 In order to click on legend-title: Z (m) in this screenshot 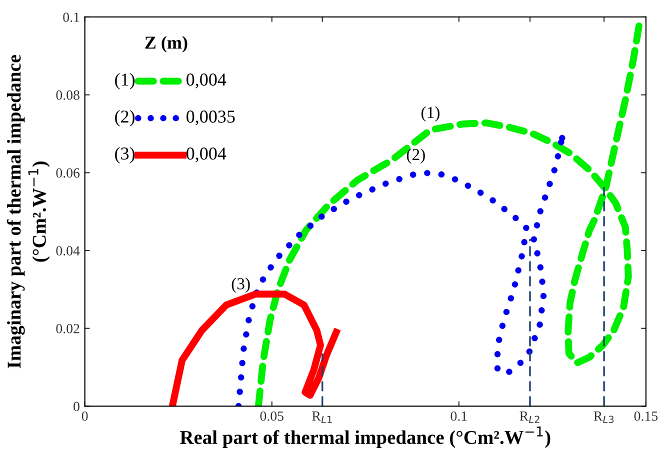, I will do `click(166, 44)`.